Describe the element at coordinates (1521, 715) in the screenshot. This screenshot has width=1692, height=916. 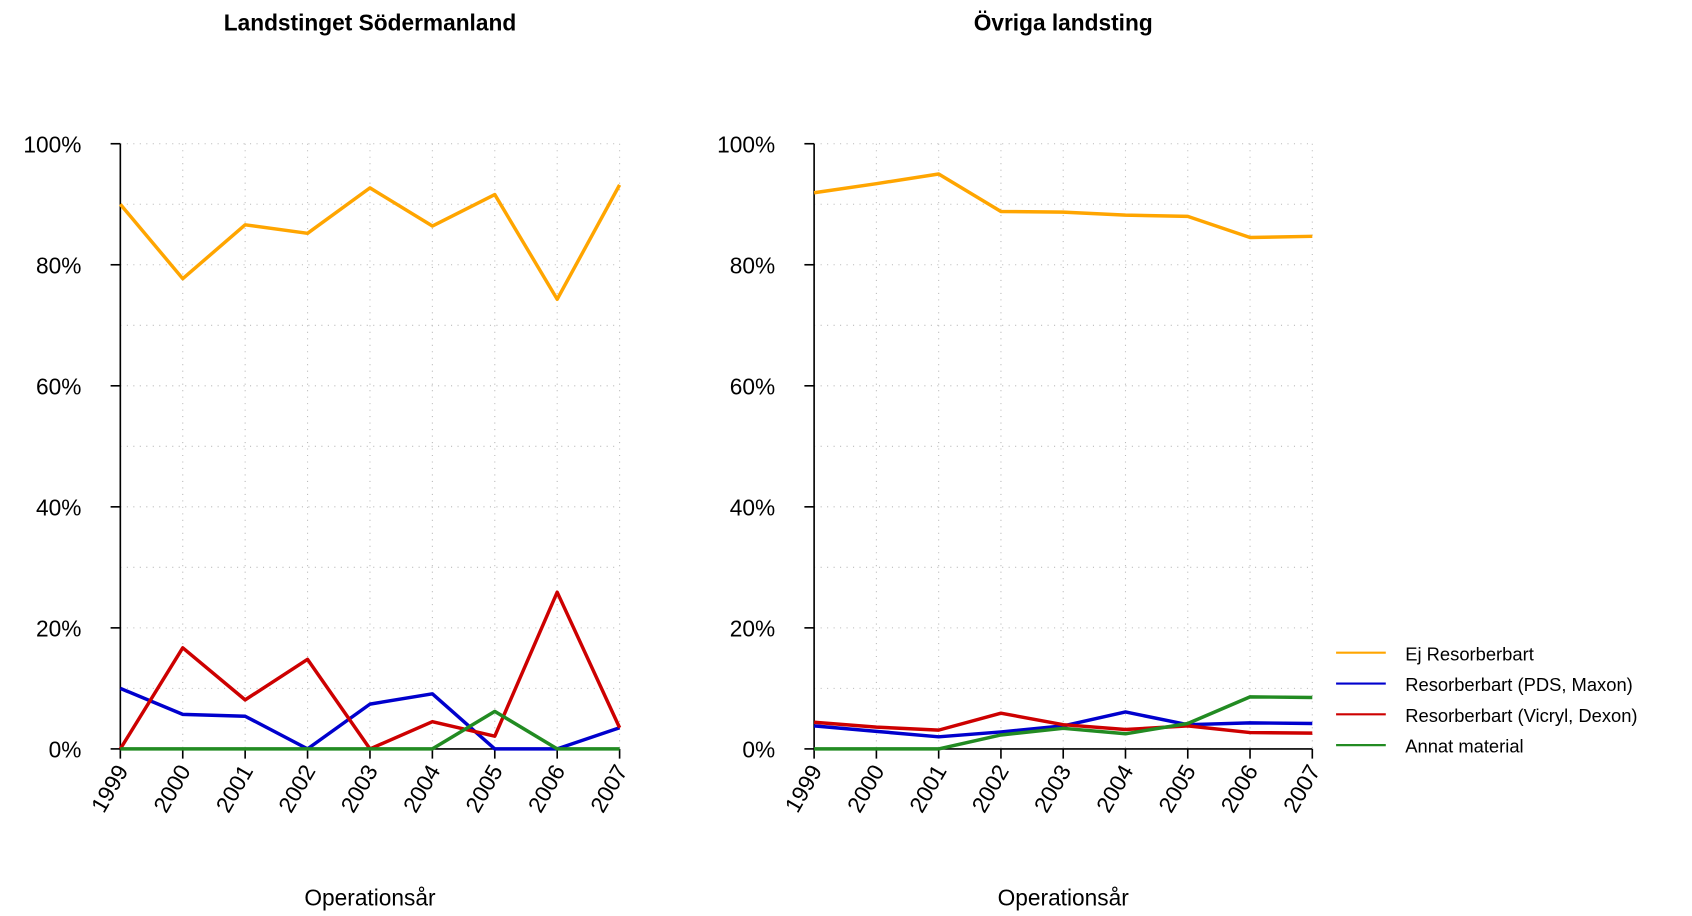
I see `legend-label: Resorberbart (Vicryl, Dexon)` at that location.